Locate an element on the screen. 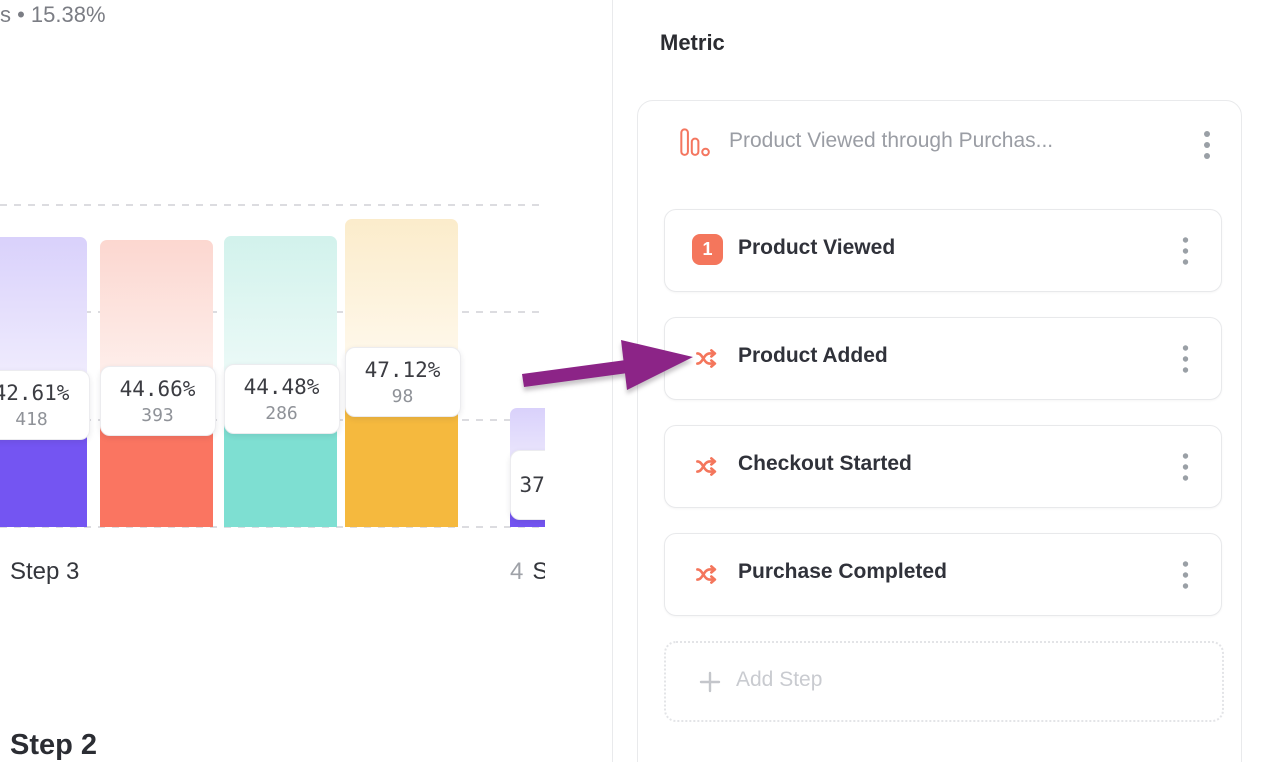 The height and width of the screenshot is (762, 1264). conversion-percent: 44.48% is located at coordinates (281, 386).